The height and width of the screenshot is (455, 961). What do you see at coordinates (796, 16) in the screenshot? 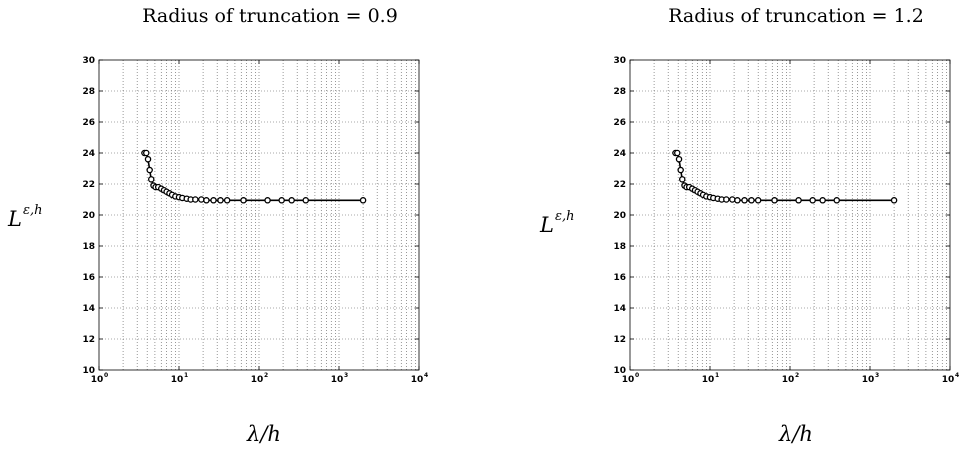
I see `chart-title: Radius of truncation = 1.2` at bounding box center [796, 16].